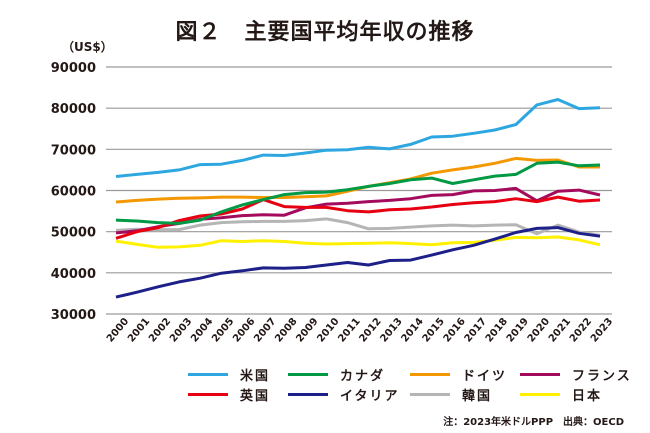  I want to click on y-axis-label: （US$）, so click(87, 46).